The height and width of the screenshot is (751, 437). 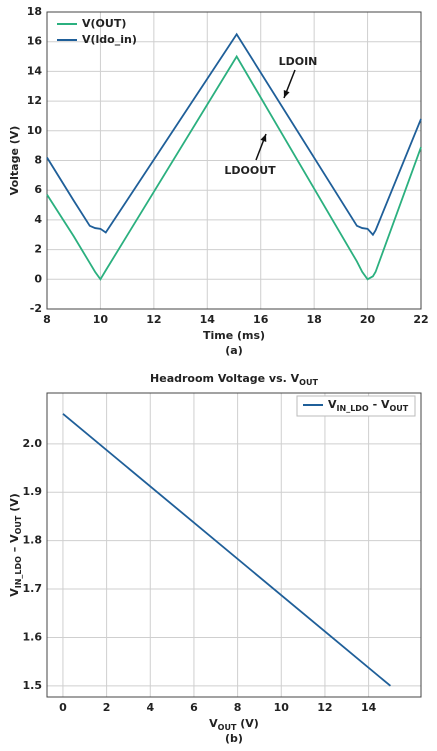 What do you see at coordinates (250, 170) in the screenshot?
I see `annotation: LDOOUT` at bounding box center [250, 170].